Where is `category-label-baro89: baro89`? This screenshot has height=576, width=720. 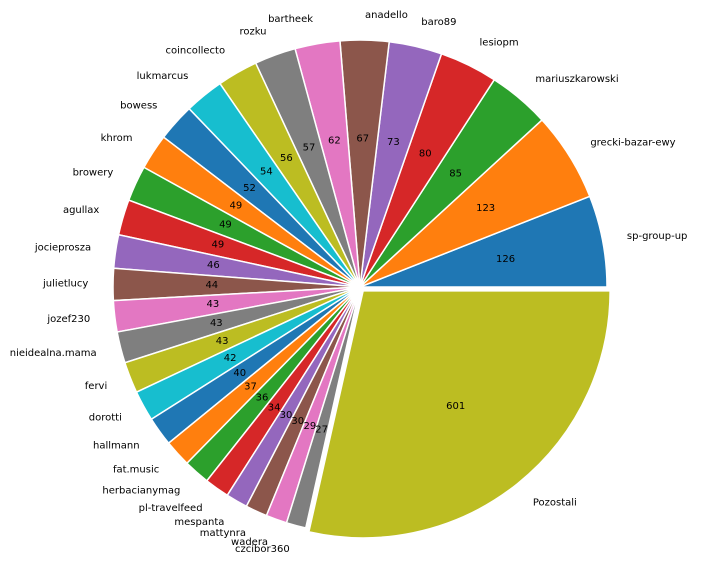
category-label-baro89: baro89 is located at coordinates (438, 22).